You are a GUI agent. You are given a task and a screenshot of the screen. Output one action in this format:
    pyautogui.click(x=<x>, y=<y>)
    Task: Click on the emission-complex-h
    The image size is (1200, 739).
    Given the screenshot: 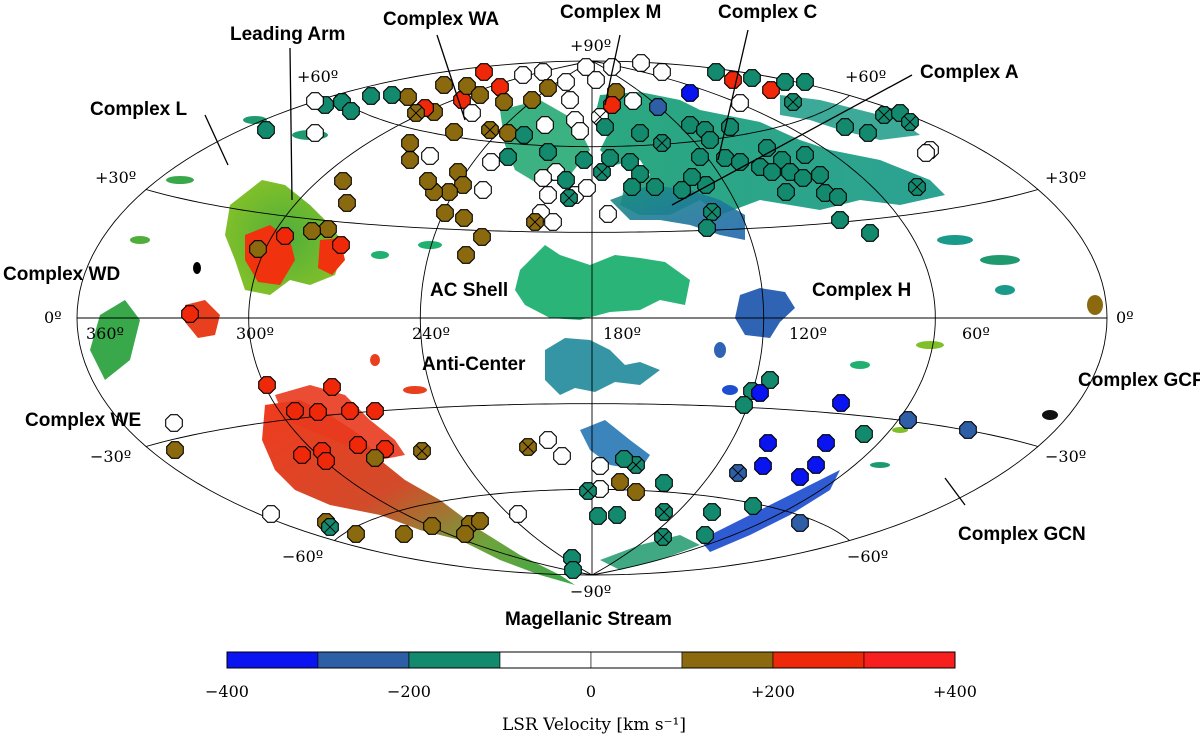 What is the action you would take?
    pyautogui.click(x=765, y=313)
    